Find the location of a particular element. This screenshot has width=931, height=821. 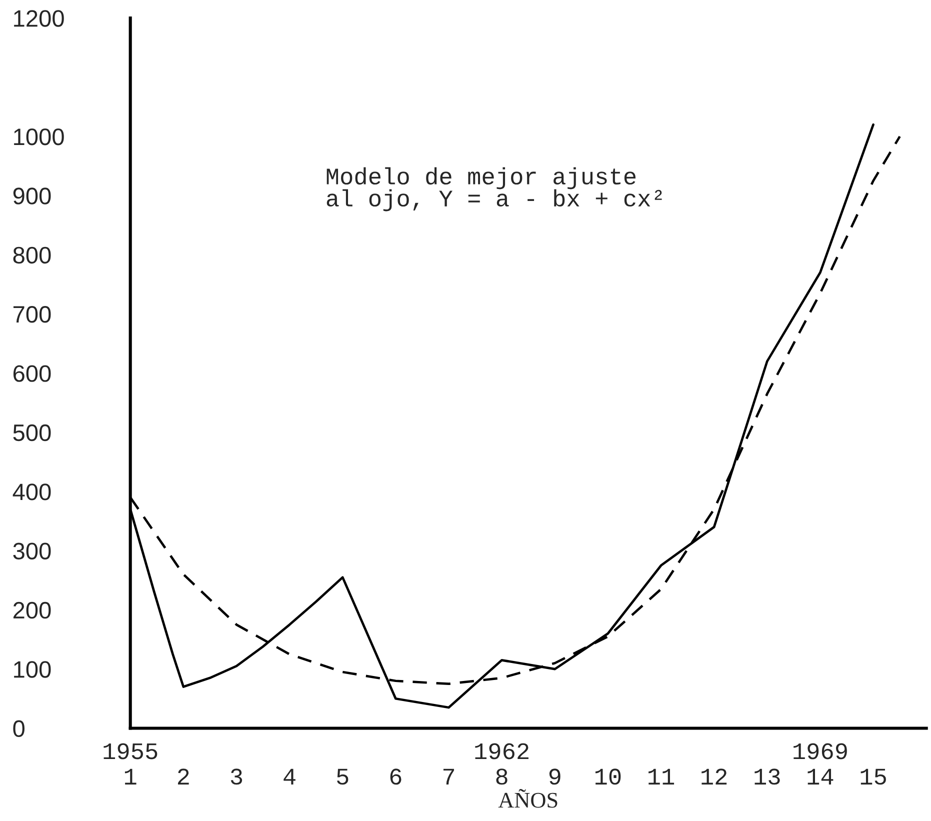

y-tick-label: 900 is located at coordinates (32, 196).